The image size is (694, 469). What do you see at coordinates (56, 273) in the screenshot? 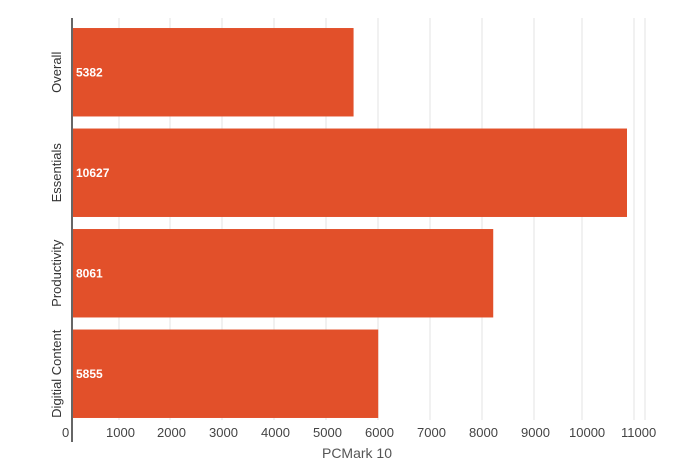
I see `category-label: Productivity` at bounding box center [56, 273].